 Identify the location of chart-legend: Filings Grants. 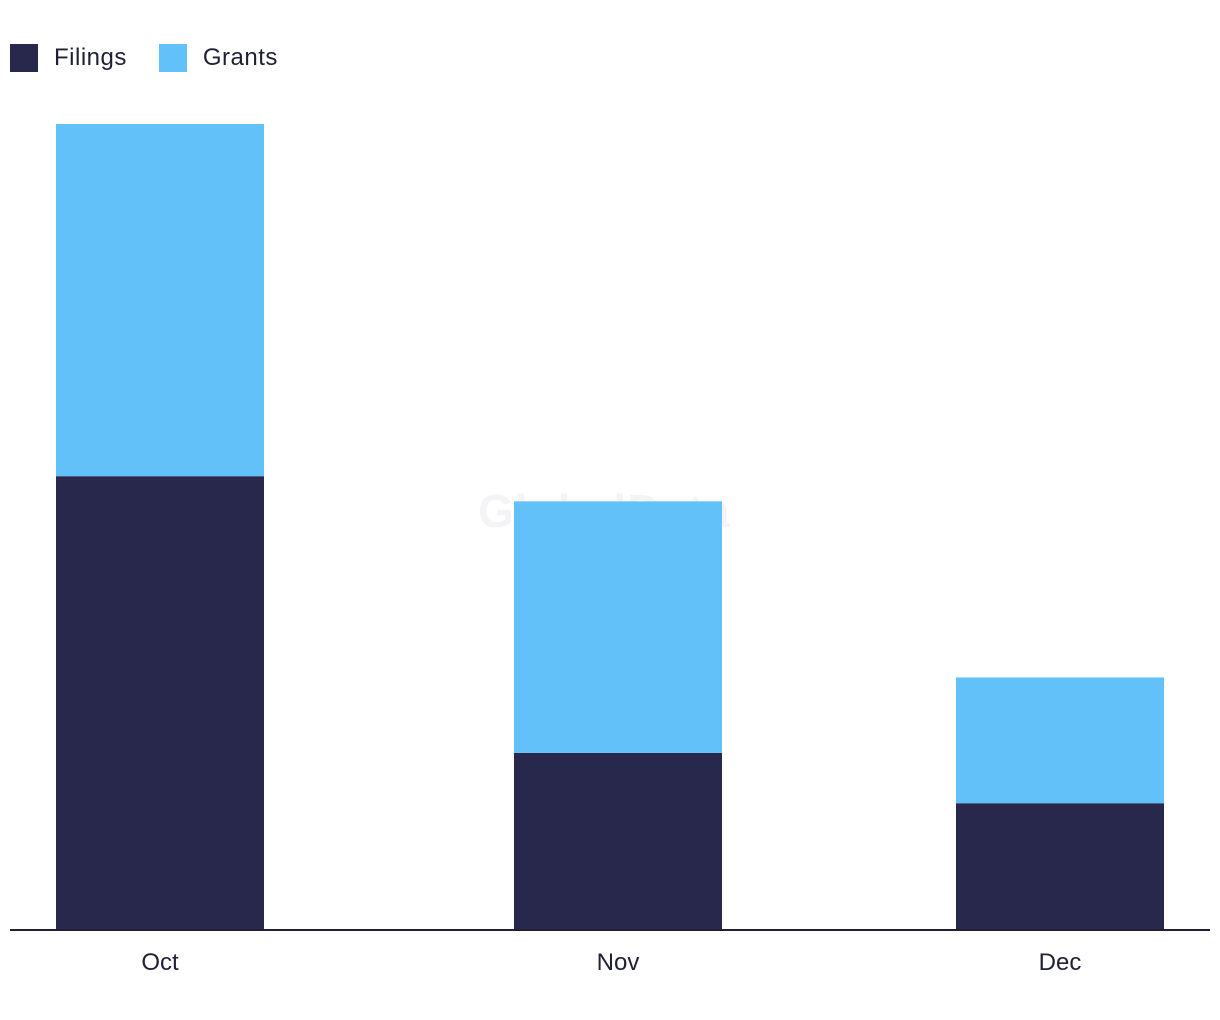
(144, 58).